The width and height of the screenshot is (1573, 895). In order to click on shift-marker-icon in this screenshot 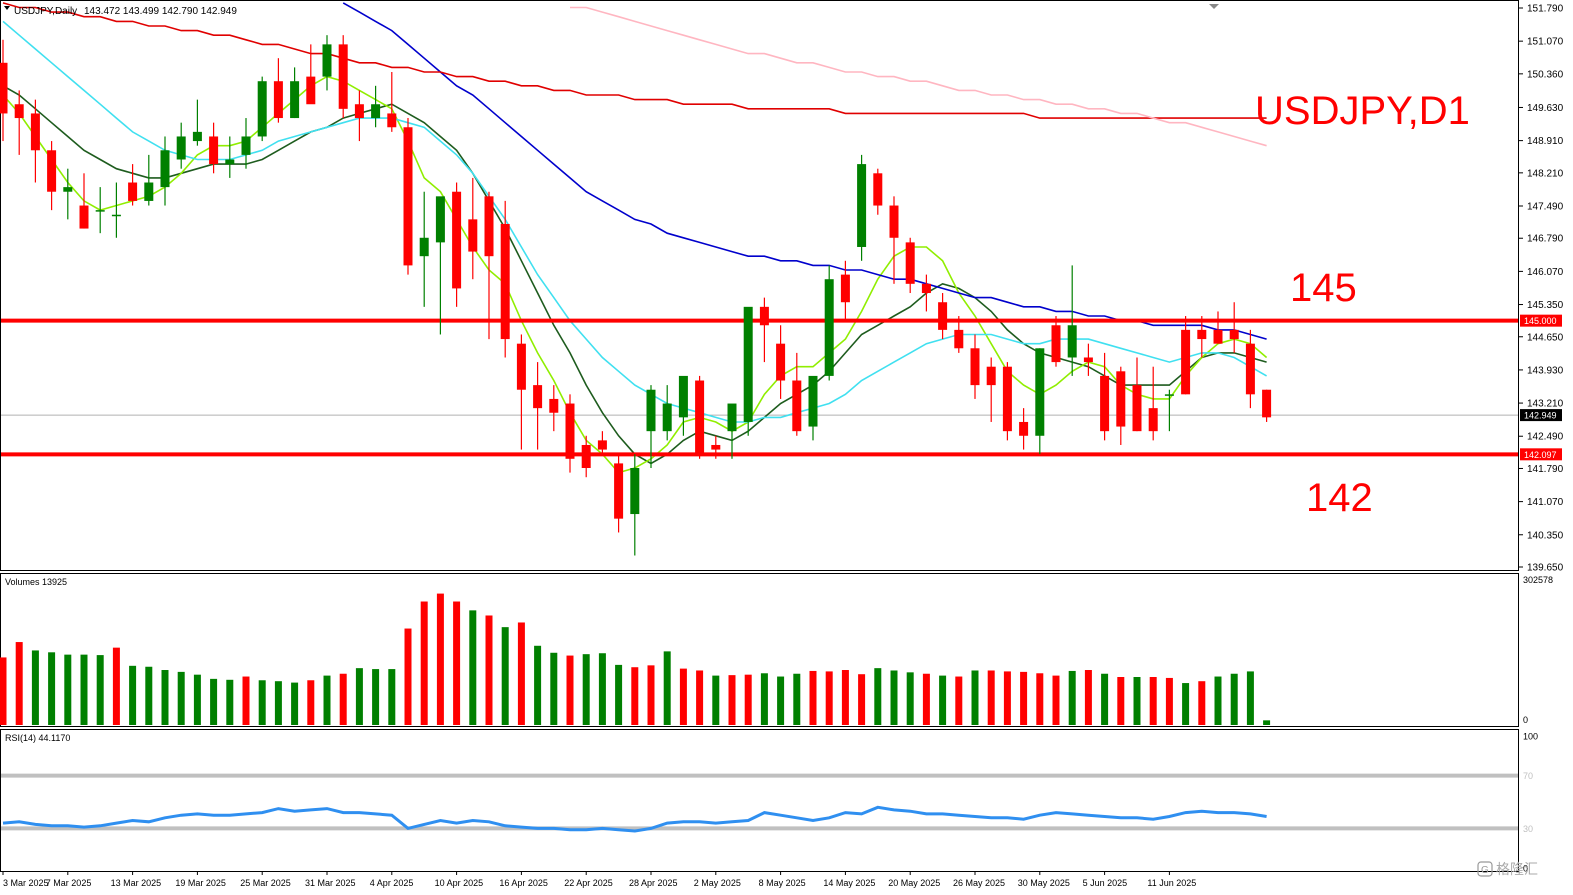, I will do `click(1214, 6)`.